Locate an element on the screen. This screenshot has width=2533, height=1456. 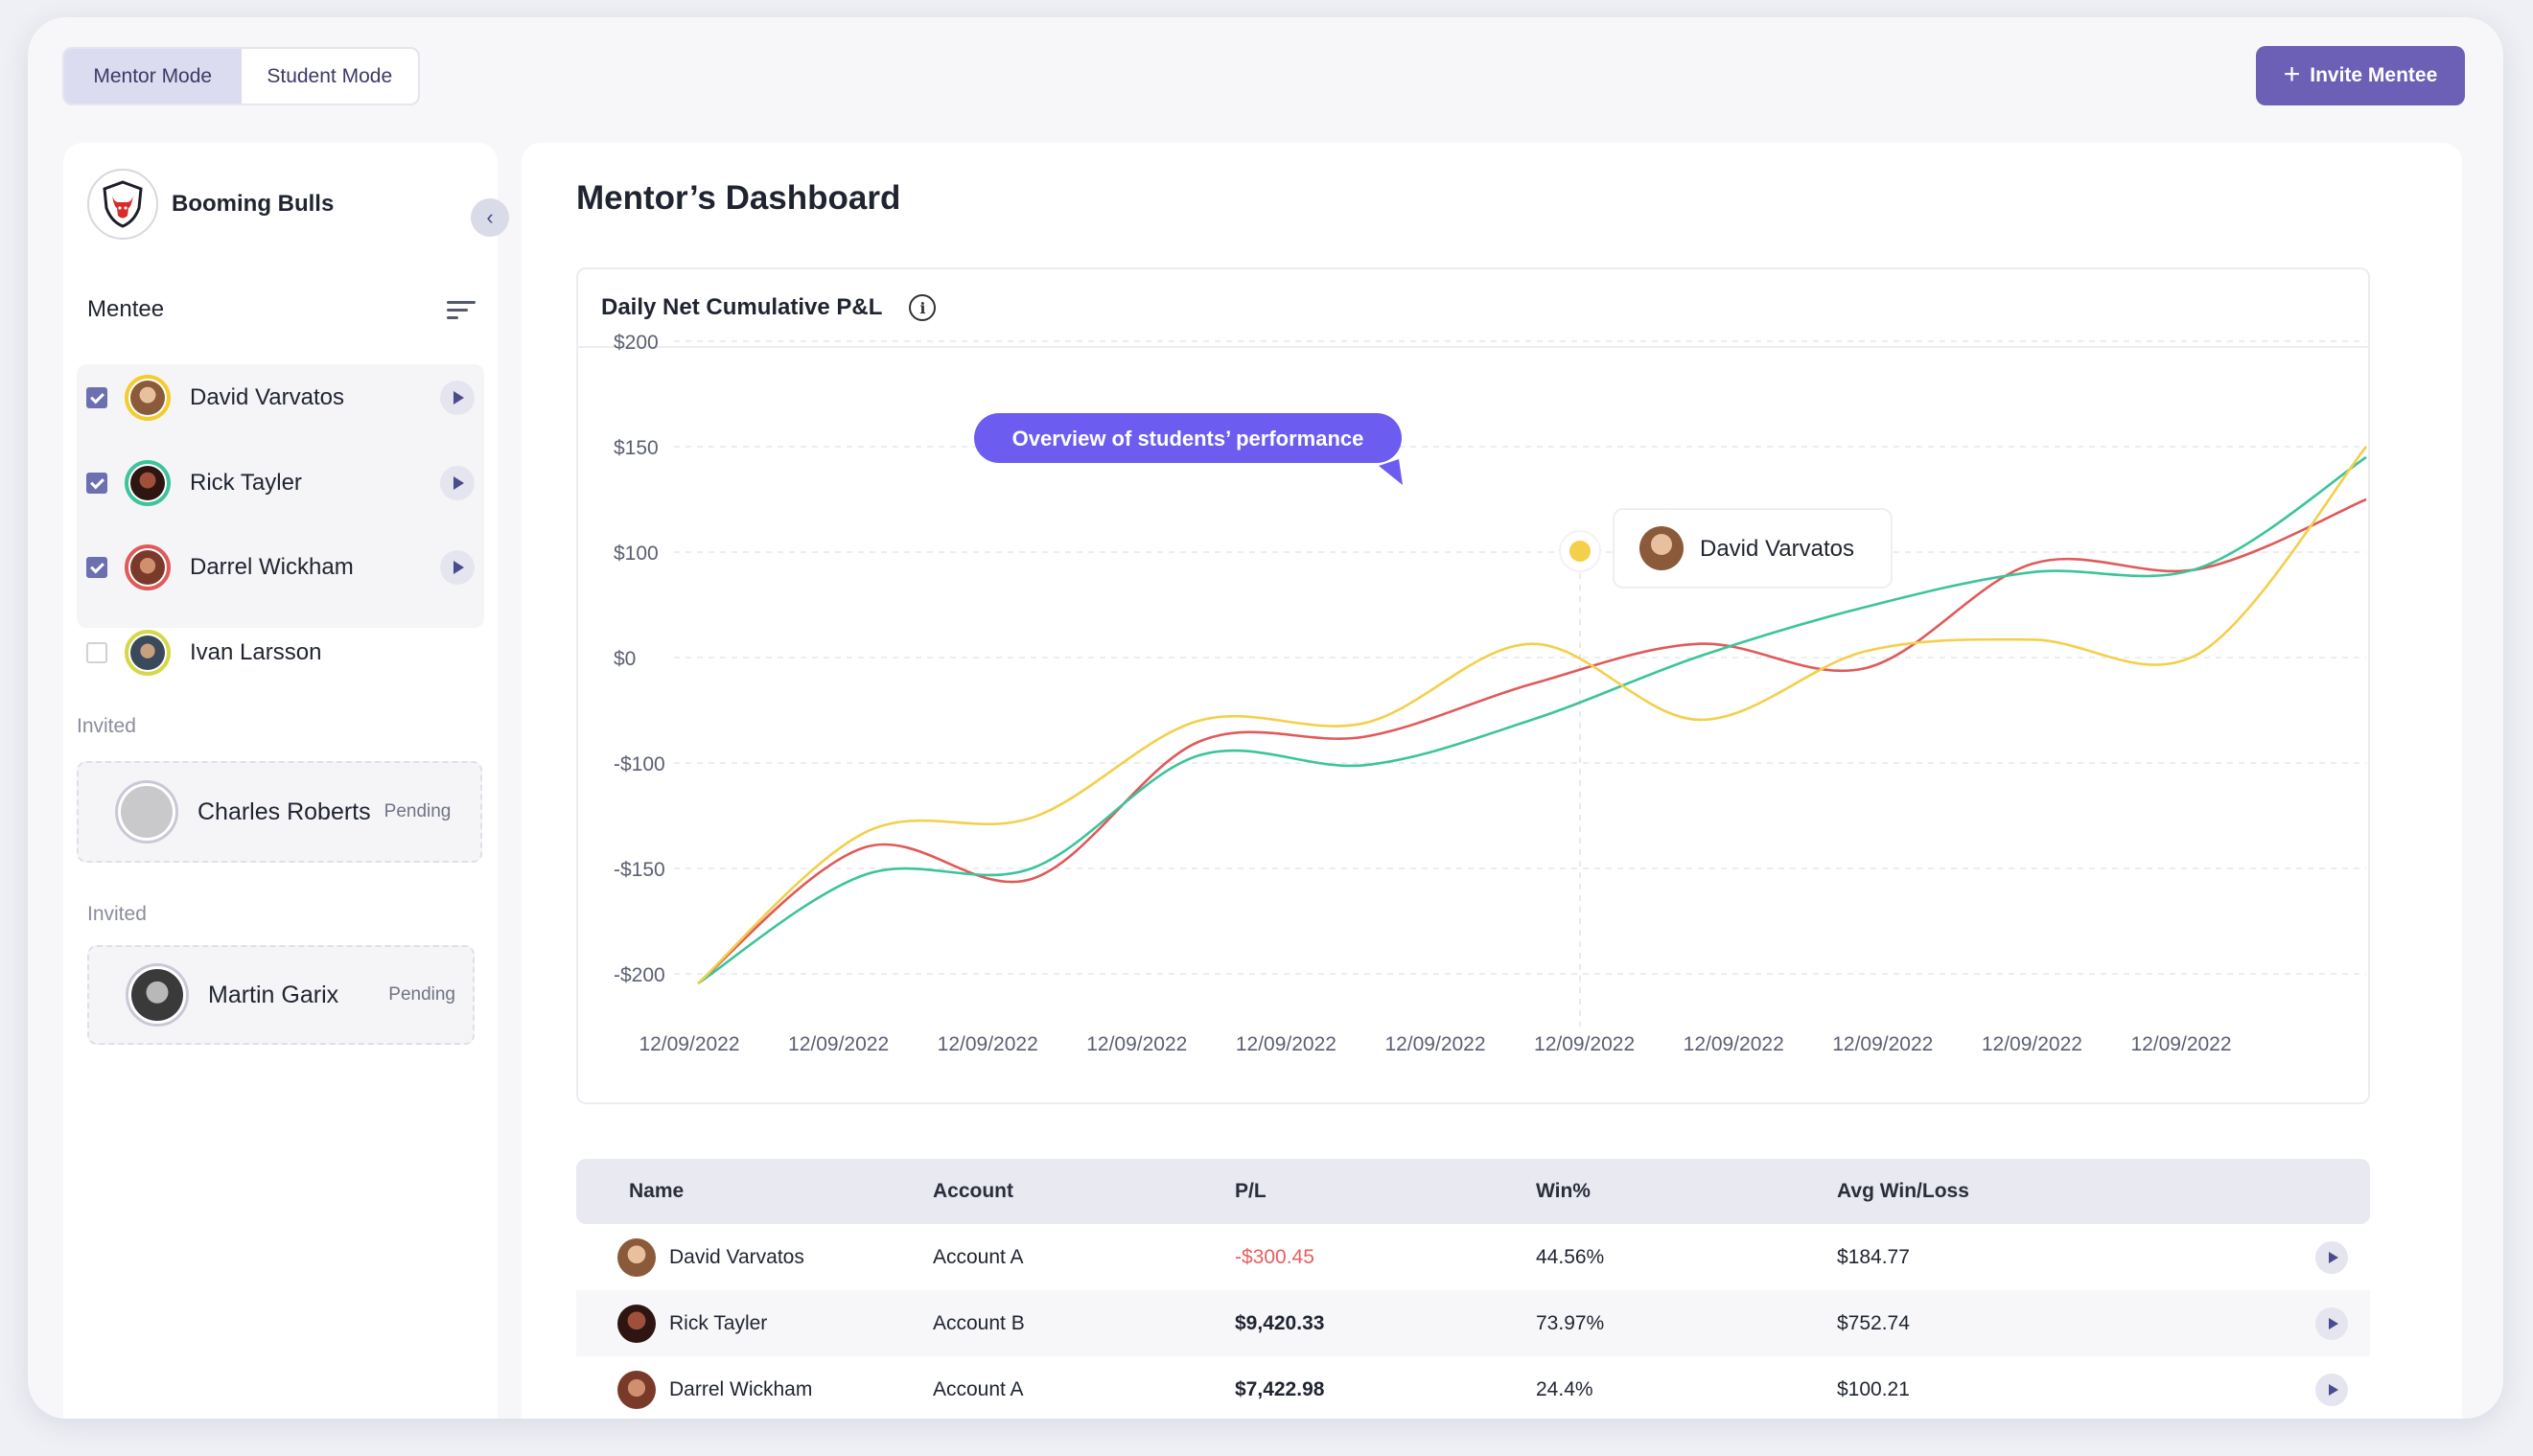
invited-name: Charles Roberts is located at coordinates (284, 811).